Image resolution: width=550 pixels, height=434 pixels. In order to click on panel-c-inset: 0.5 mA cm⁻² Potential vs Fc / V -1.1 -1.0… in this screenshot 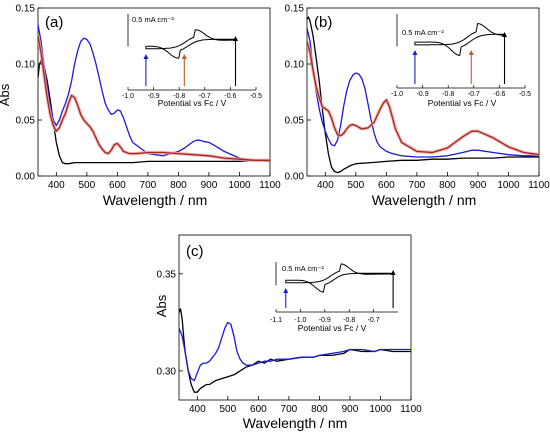, I will do `click(334, 297)`.